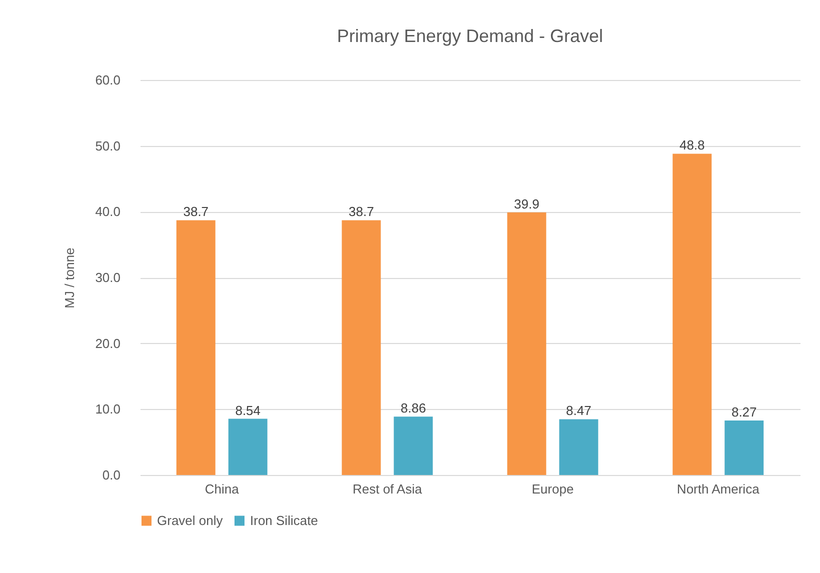 The width and height of the screenshot is (820, 573). What do you see at coordinates (579, 410) in the screenshot?
I see `data-label: 8.47` at bounding box center [579, 410].